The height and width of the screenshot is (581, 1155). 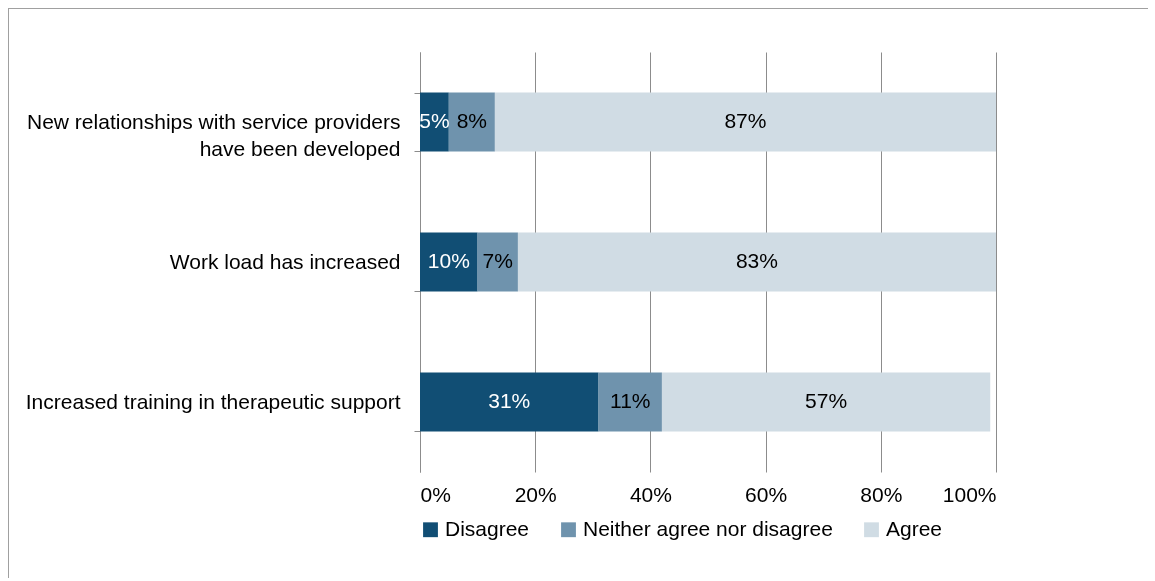 I want to click on x-tick-label: 60%, so click(x=766, y=494).